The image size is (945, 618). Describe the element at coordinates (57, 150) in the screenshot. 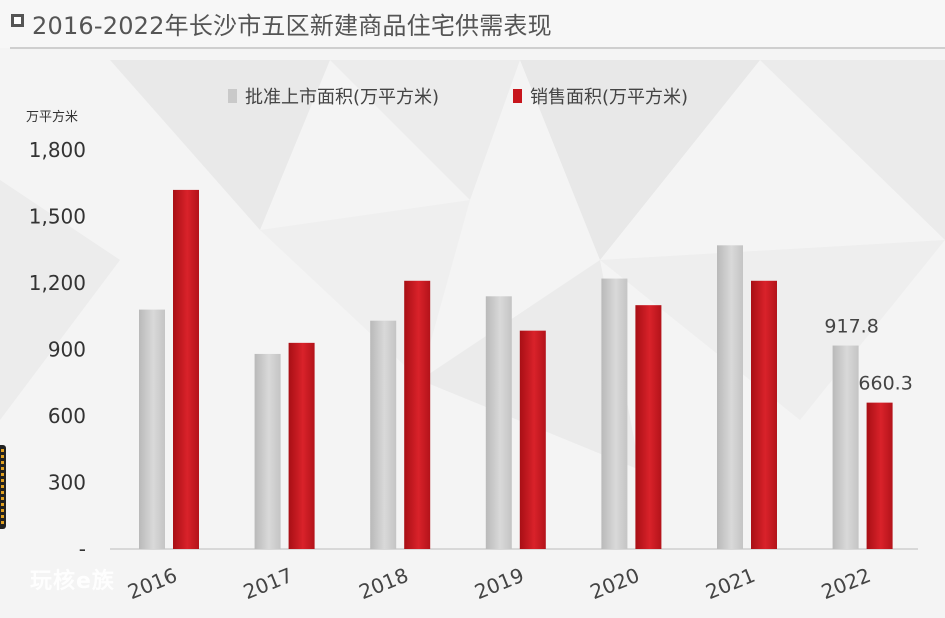

I see `y-tick-label: 1,800` at that location.